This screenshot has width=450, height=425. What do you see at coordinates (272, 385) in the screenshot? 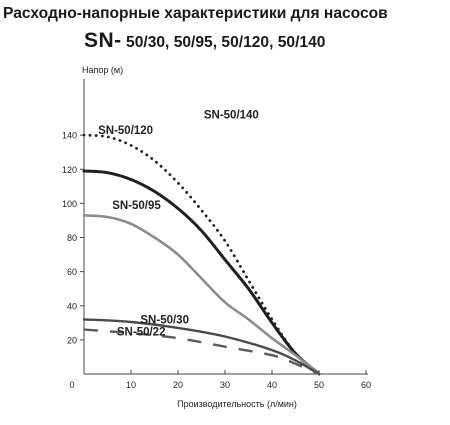
I see `x-tick-label: 40` at bounding box center [272, 385].